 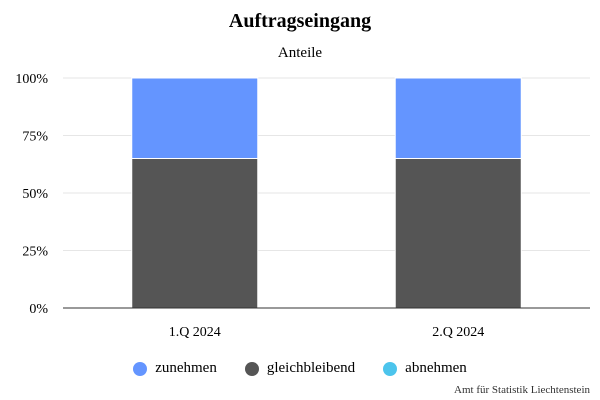 I want to click on legend-item-zunehmen: zunehmen, so click(x=175, y=368).